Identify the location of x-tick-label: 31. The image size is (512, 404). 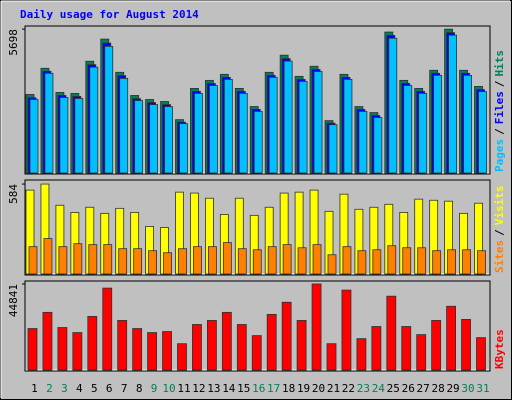
(482, 388).